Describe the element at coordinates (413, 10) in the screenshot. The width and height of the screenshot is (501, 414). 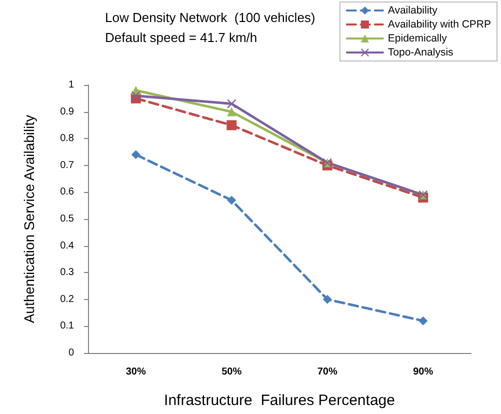
I see `legend-label: Availability` at that location.